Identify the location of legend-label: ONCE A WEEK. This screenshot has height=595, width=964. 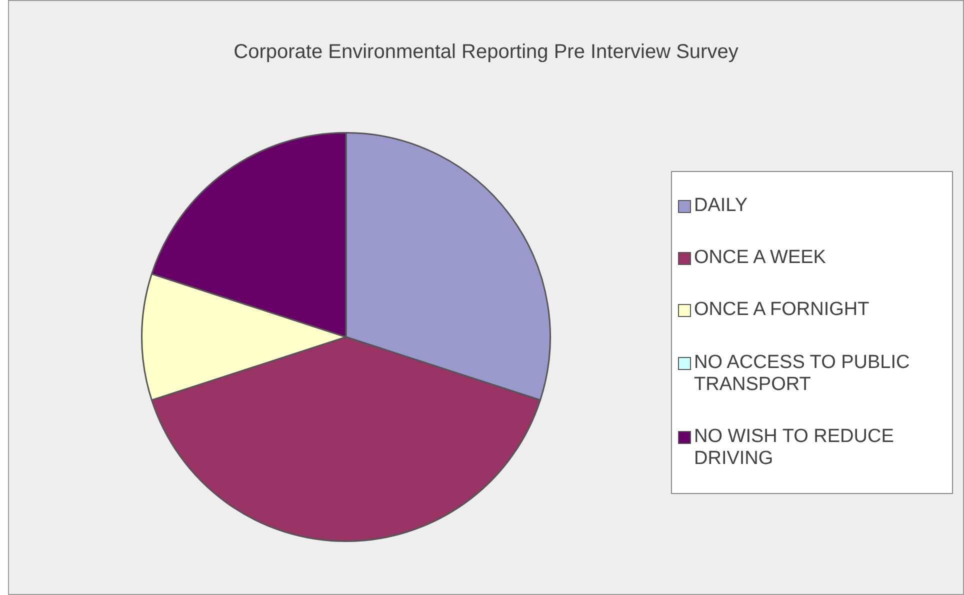
(760, 258).